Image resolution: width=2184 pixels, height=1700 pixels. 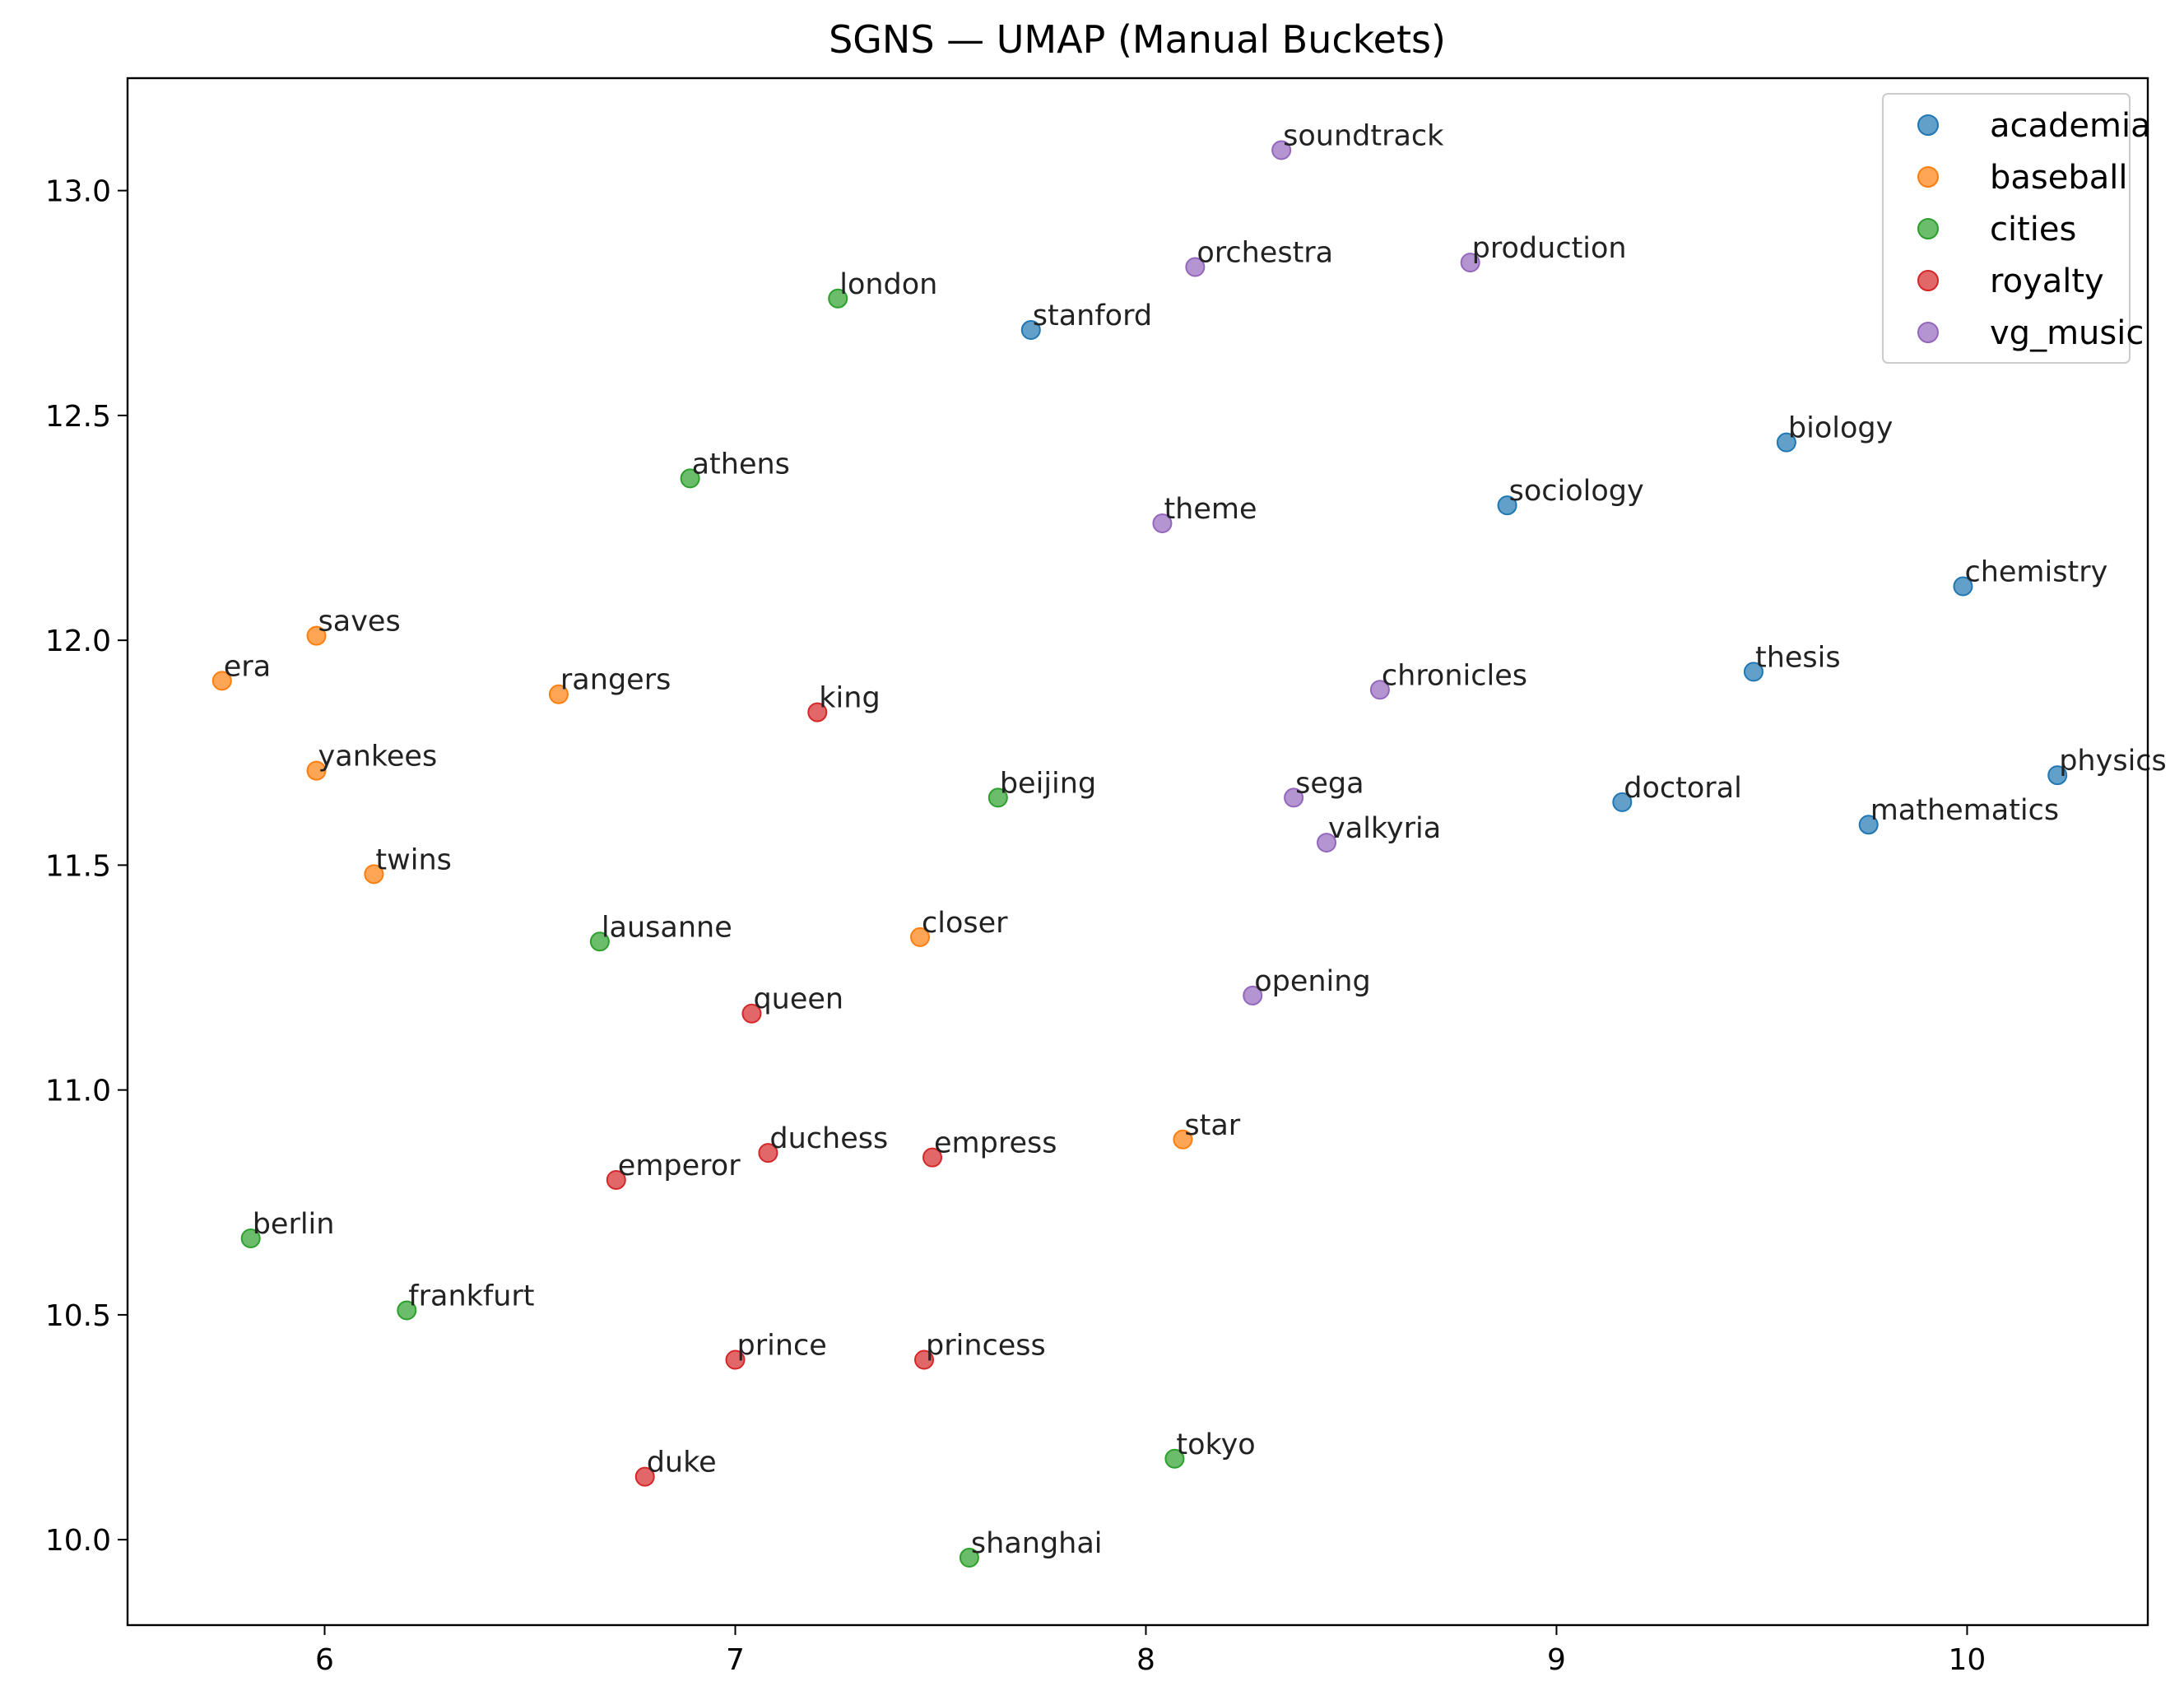 What do you see at coordinates (817, 712) in the screenshot?
I see `point-king` at bounding box center [817, 712].